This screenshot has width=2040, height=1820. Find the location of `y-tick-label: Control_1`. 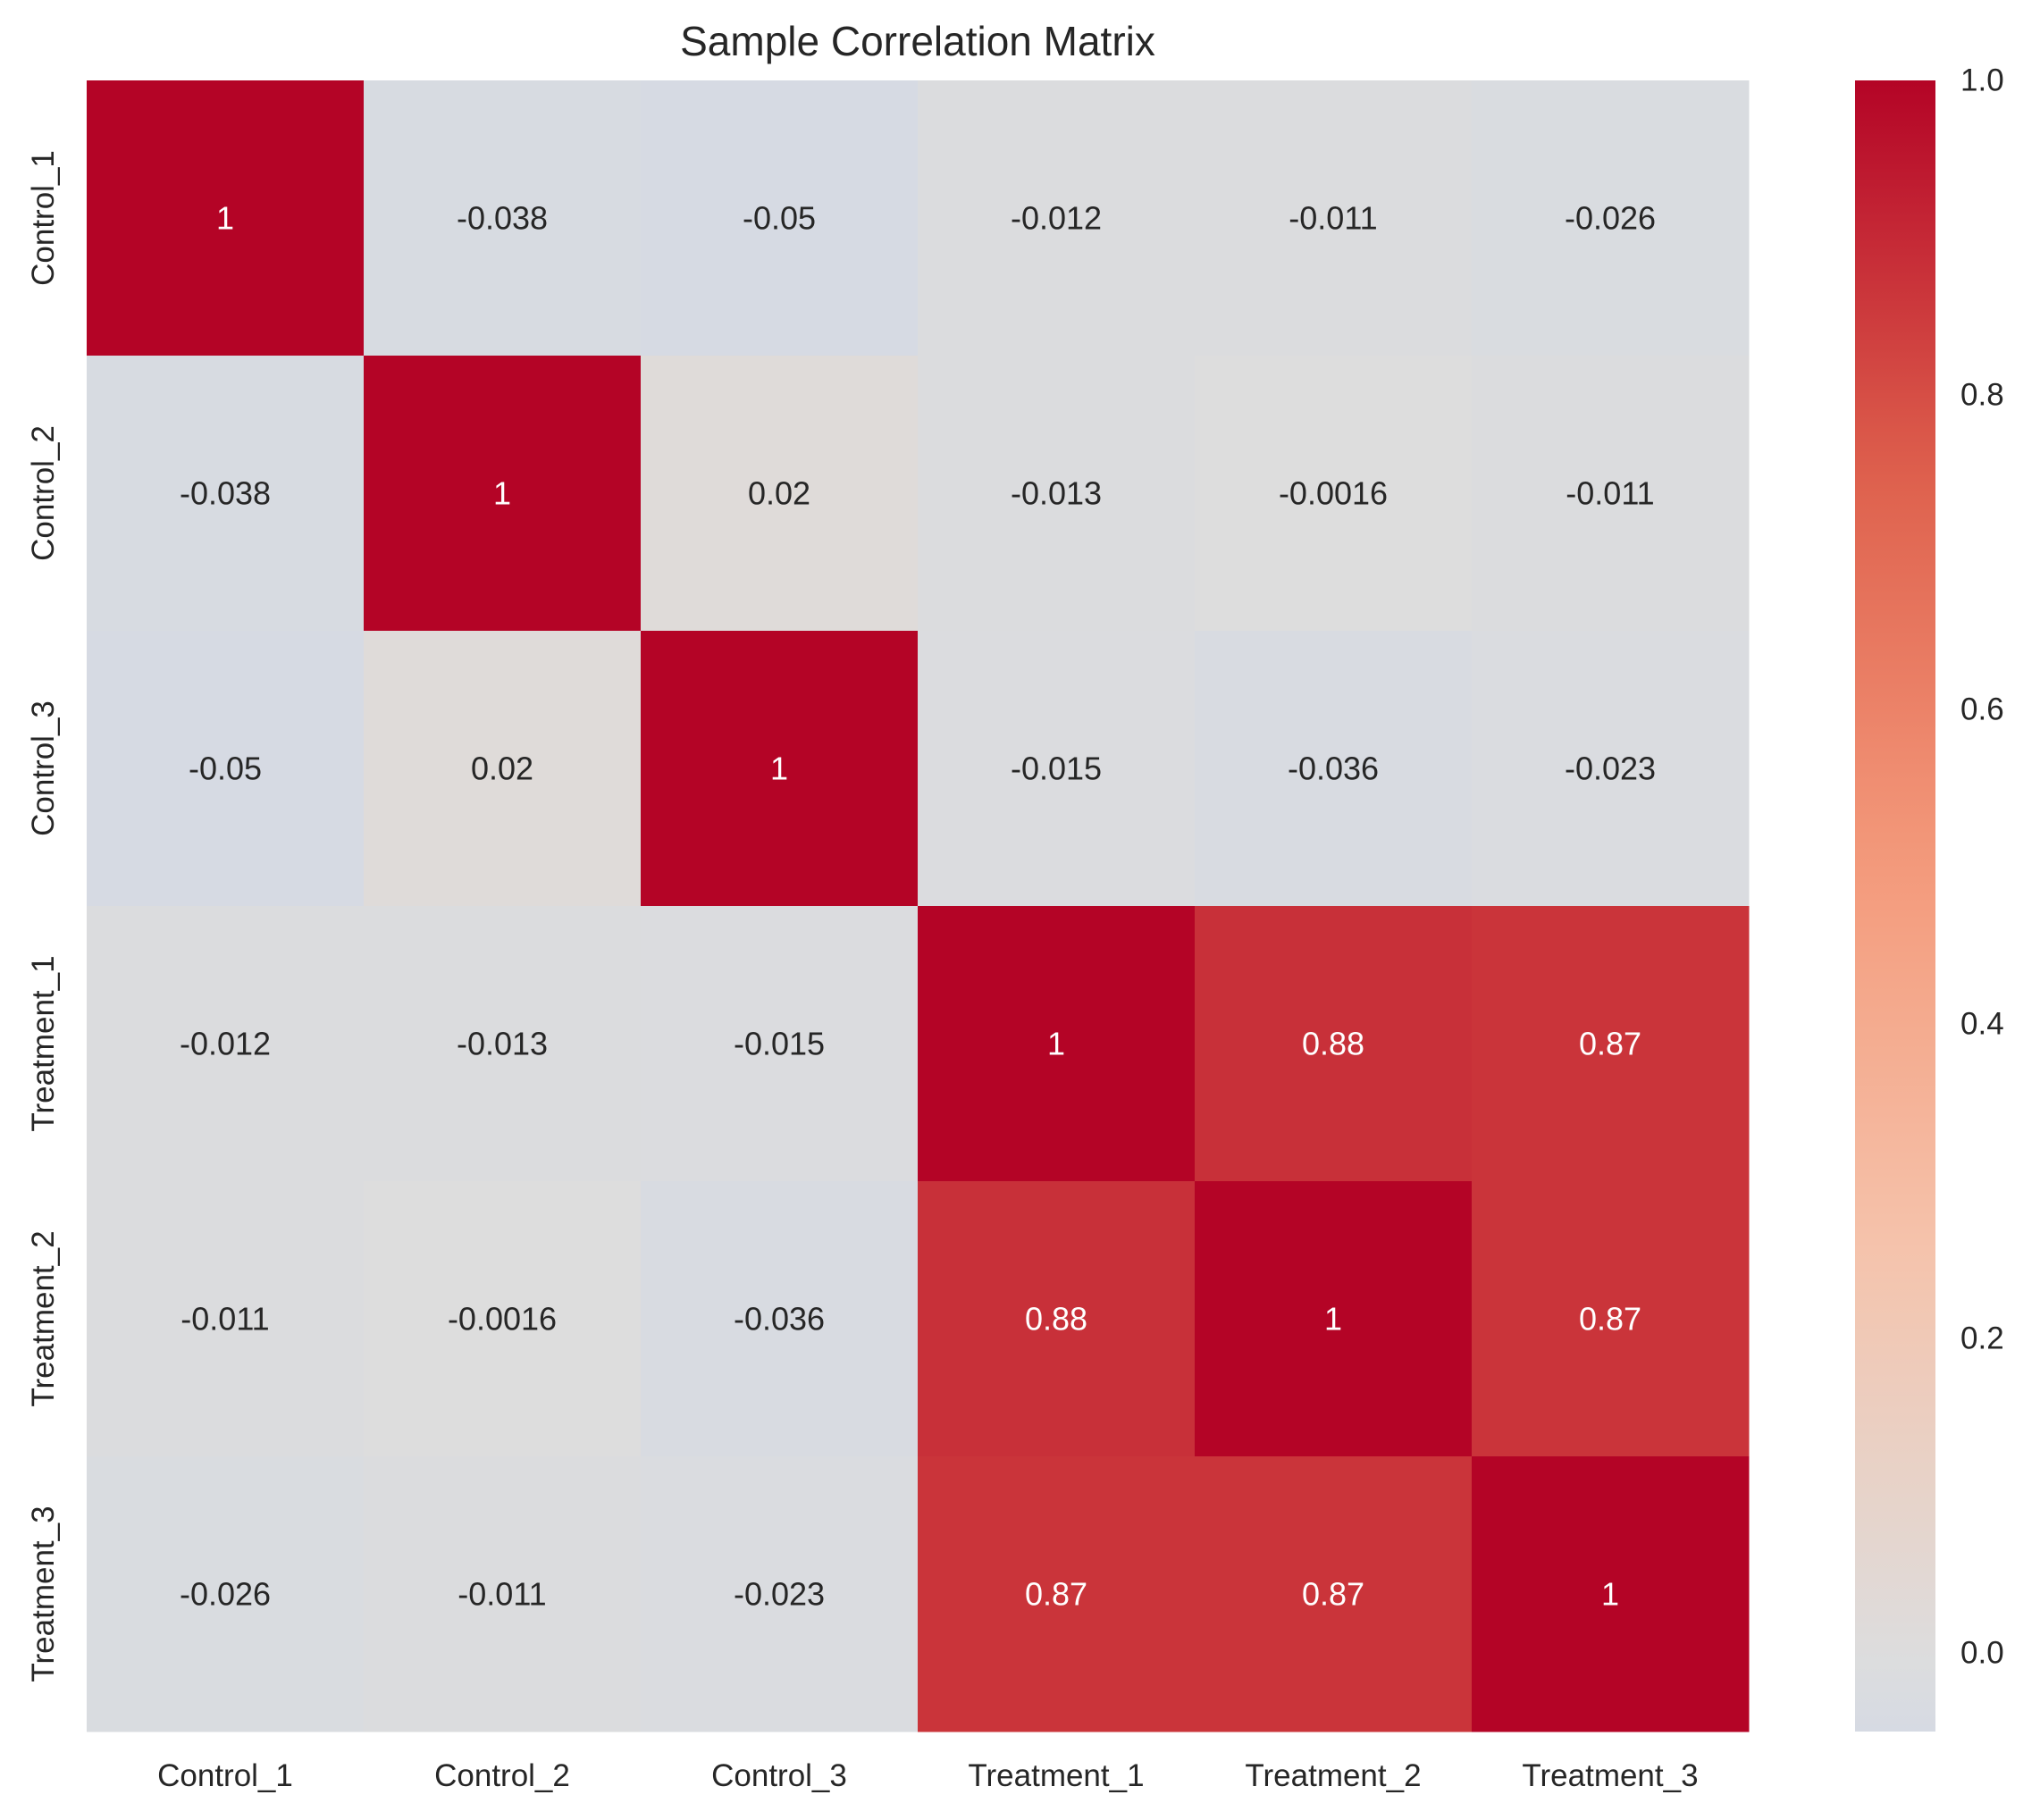

y-tick-label: Control_1 is located at coordinates (43, 218).